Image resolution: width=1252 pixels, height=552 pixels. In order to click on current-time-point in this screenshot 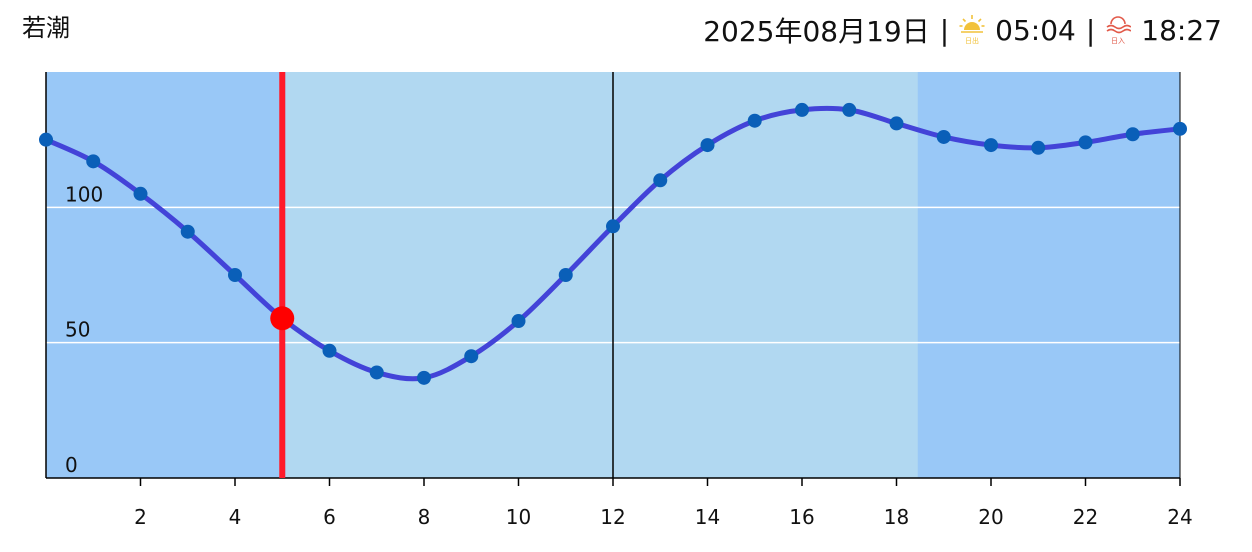, I will do `click(282, 318)`.